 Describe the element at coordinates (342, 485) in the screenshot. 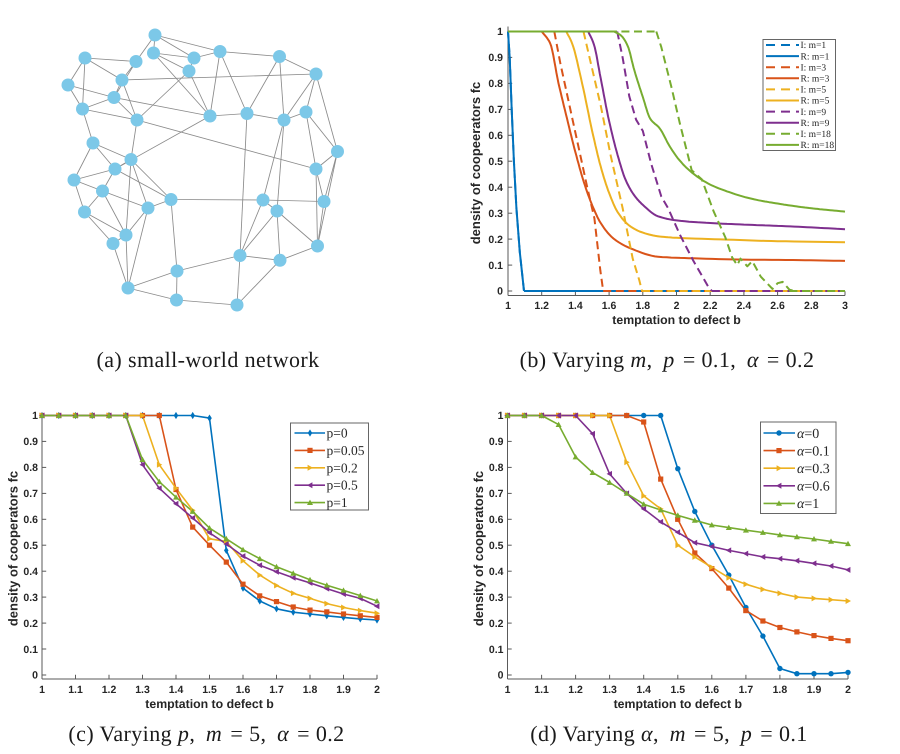

I see `svg-text: p=0.5` at that location.